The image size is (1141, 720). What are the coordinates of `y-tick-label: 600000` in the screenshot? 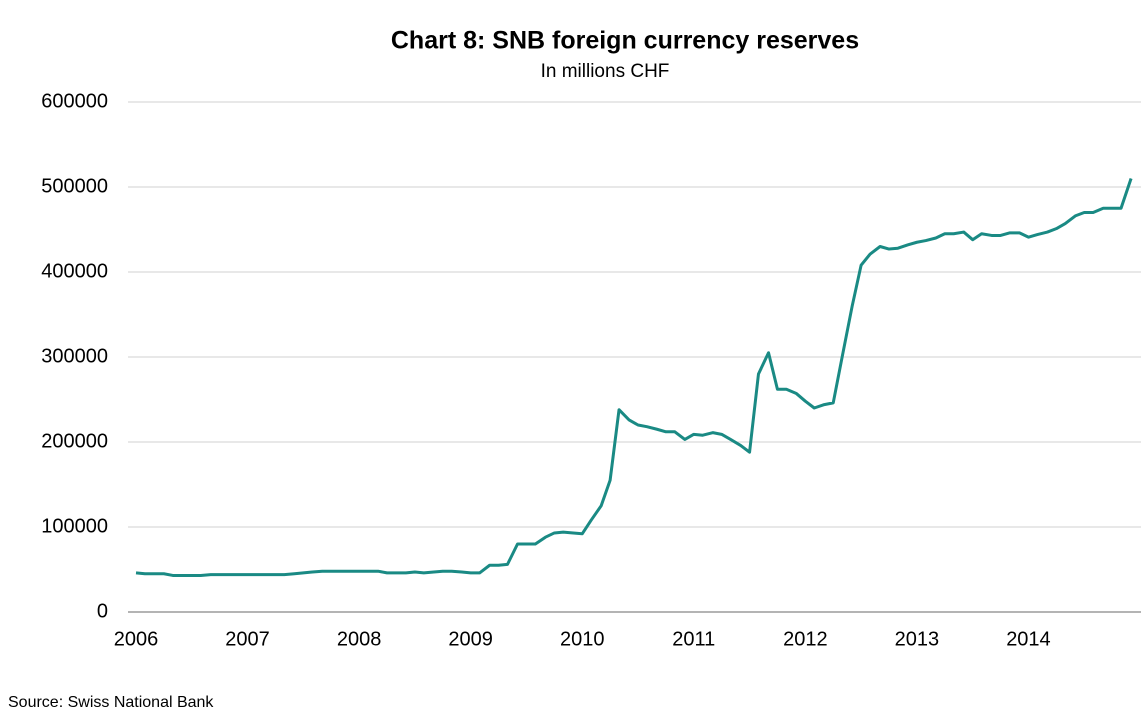 It's located at (74, 101).